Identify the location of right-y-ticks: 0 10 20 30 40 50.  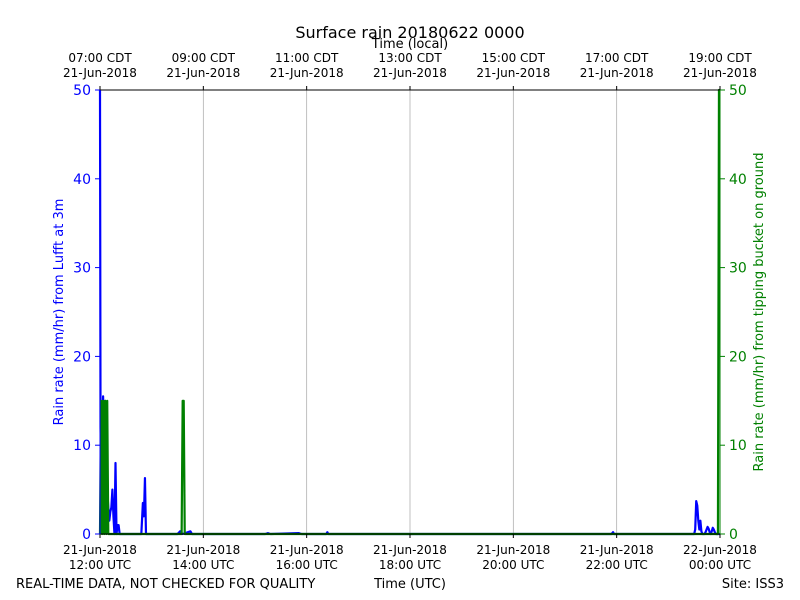
(733, 313).